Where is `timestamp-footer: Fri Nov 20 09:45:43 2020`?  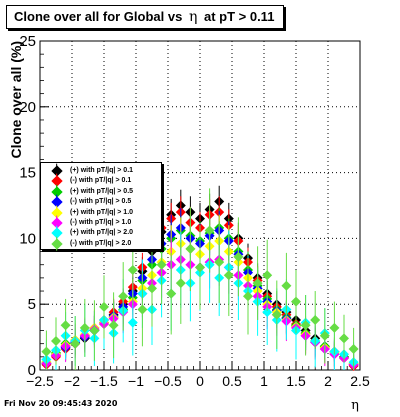 timestamp-footer: Fri Nov 20 09:45:43 2020 is located at coordinates (61, 403).